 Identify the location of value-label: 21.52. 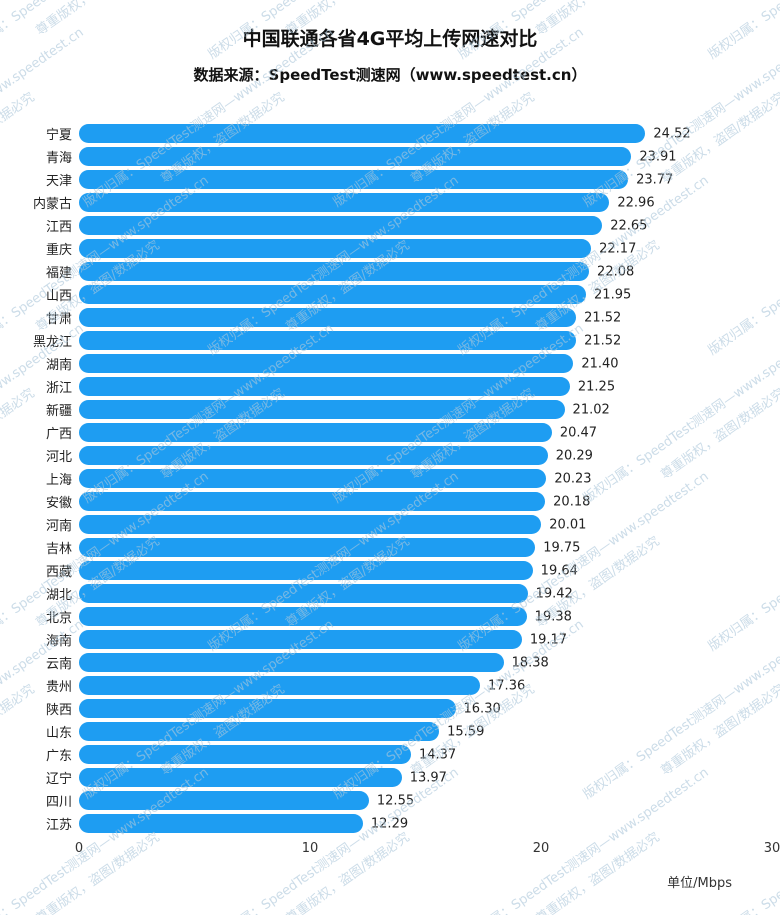
(603, 340).